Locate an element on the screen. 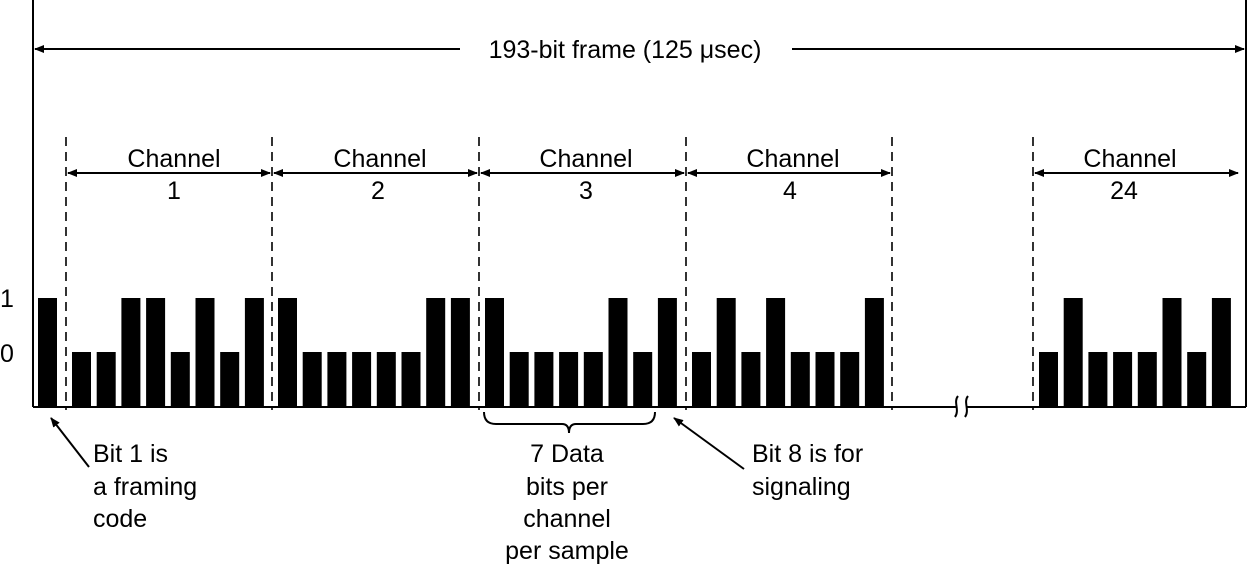 This screenshot has height=564, width=1250. framing-bit-arrow is located at coordinates (70, 442).